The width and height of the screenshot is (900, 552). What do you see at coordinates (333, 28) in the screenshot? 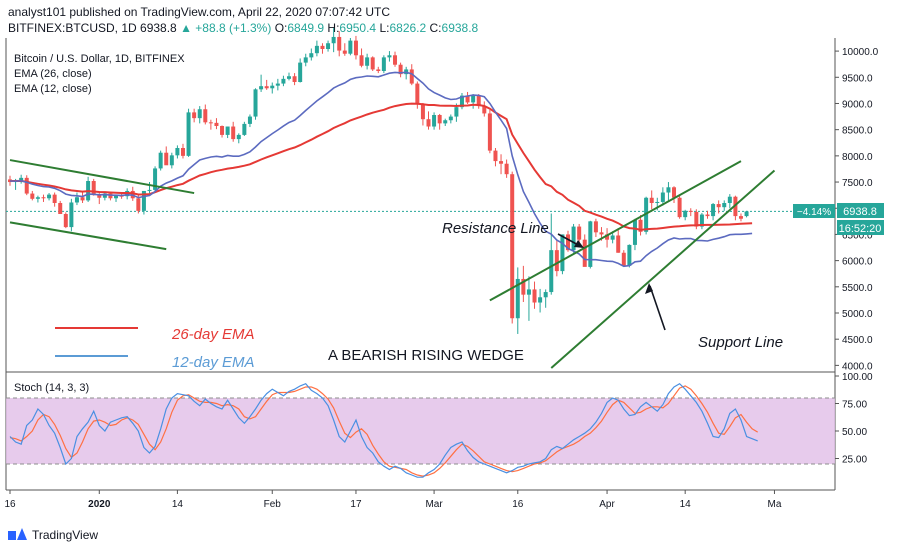
I see `high-label: H:` at bounding box center [333, 28].